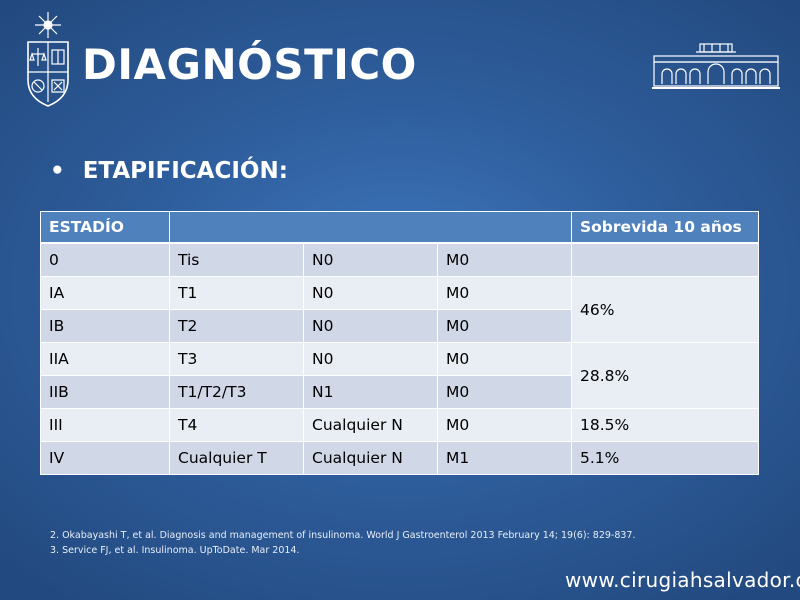 Image resolution: width=800 pixels, height=600 pixels. Describe the element at coordinates (665, 259) in the screenshot. I see `cell-survival` at that location.